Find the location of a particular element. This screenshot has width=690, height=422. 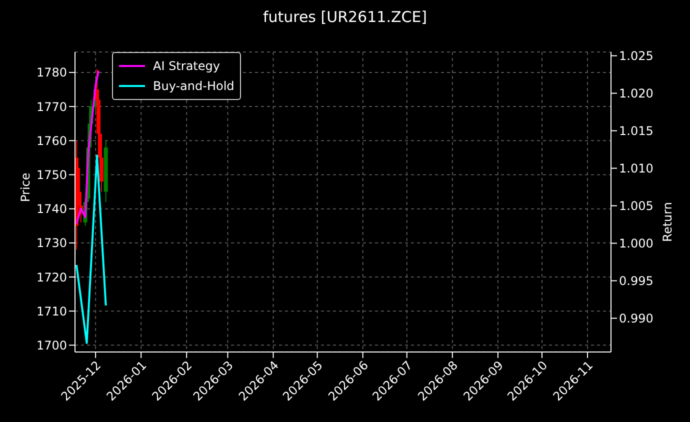

y-axis-title: Price is located at coordinates (25, 187).